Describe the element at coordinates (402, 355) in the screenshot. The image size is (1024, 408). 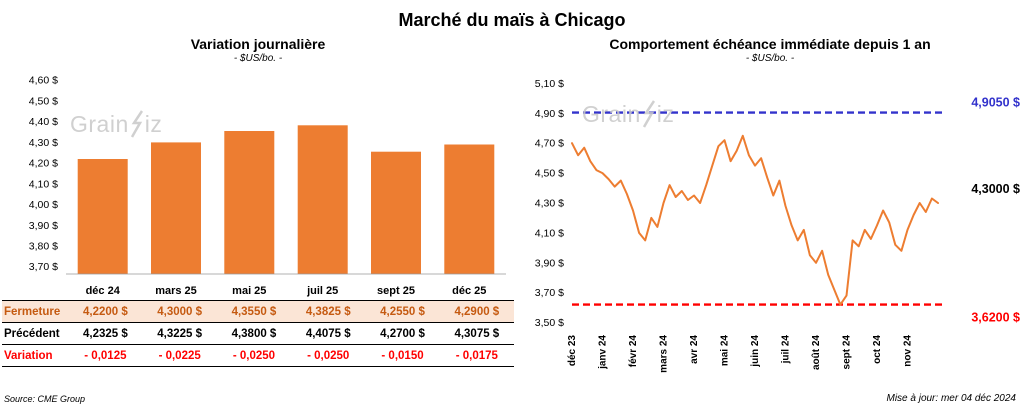
I see `table-cell: - 0,0150` at that location.